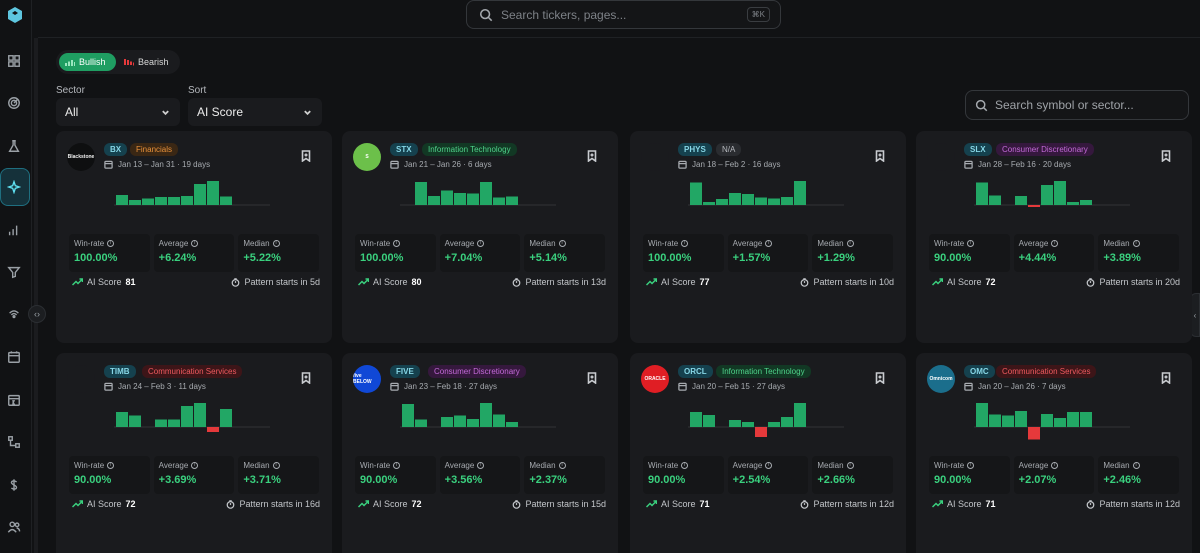 The height and width of the screenshot is (553, 1200). What do you see at coordinates (695, 371) in the screenshot?
I see `ticker-badge: ORCL` at bounding box center [695, 371].